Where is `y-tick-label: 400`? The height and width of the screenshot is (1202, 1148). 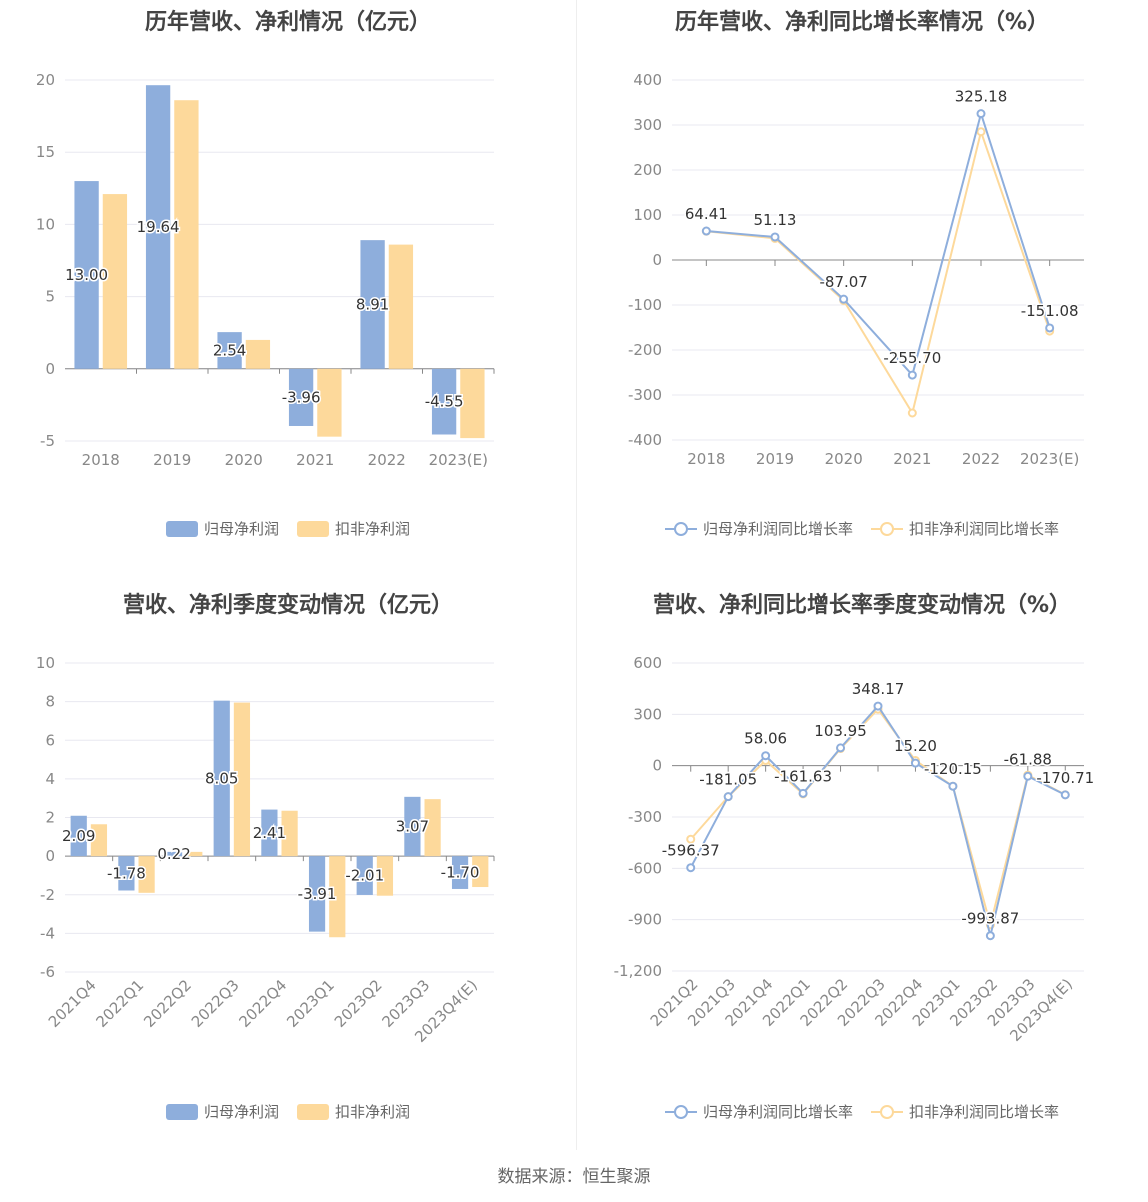 y-tick-label: 400 is located at coordinates (647, 80).